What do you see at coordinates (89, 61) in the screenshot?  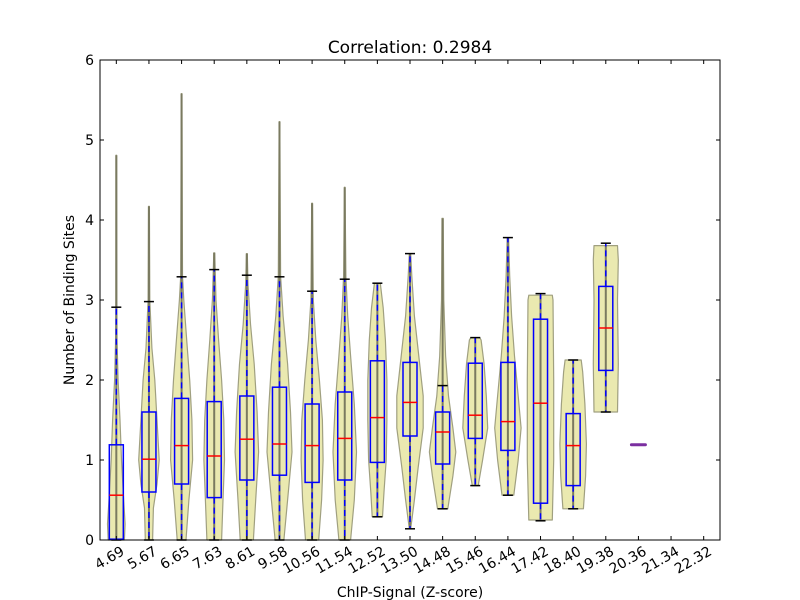 I see `y-tick-label: 6` at bounding box center [89, 61].